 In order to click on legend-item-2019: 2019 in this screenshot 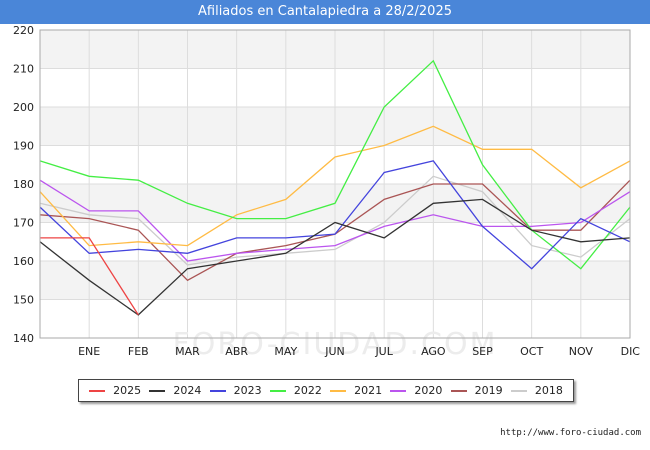, I will do `click(476, 390)`.